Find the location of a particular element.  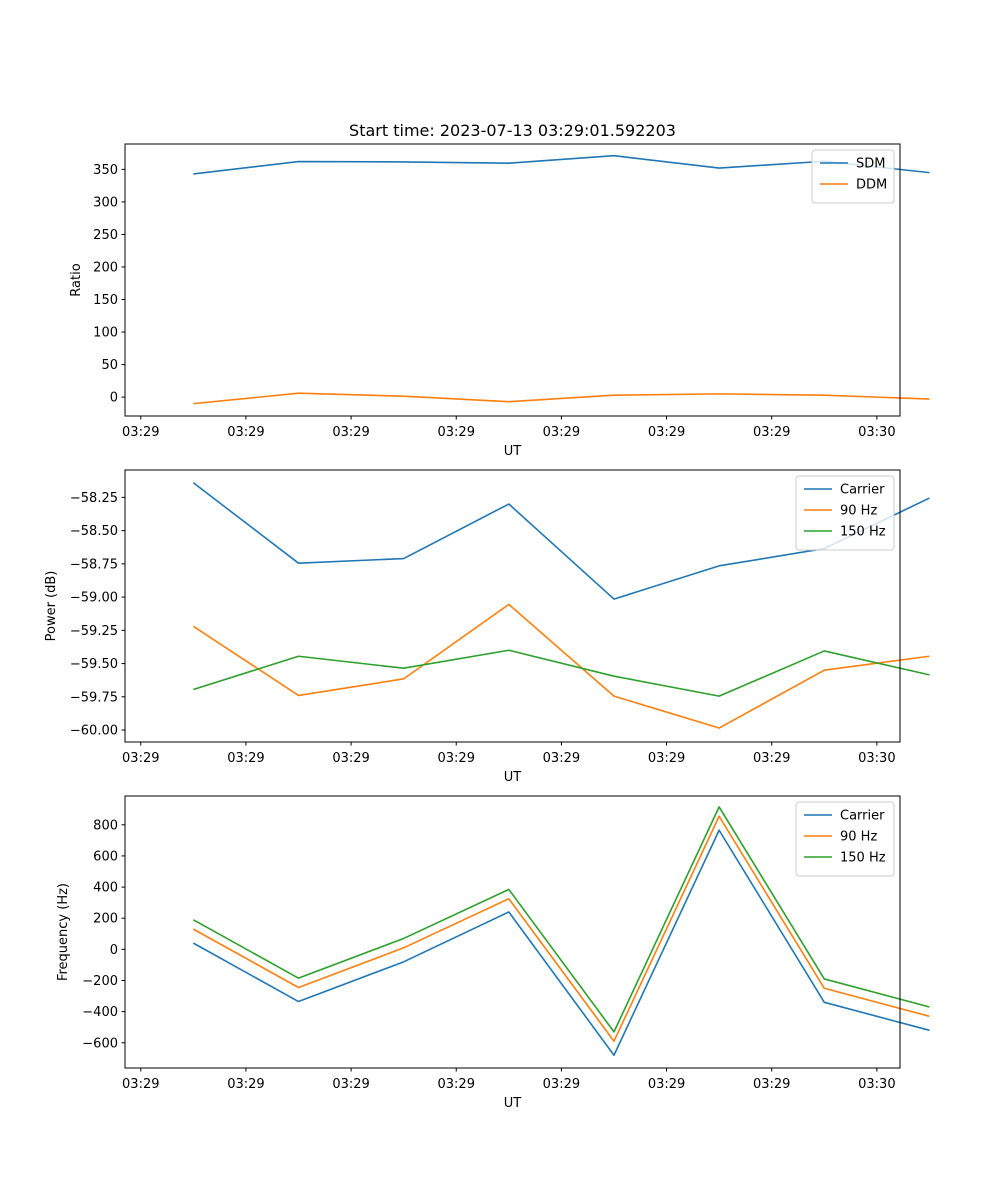

ratio-series-sdm is located at coordinates (561, 164).